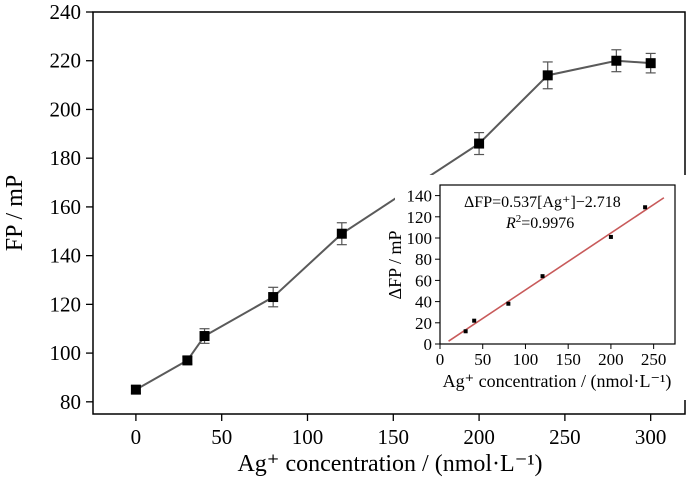 This screenshot has height=489, width=700. What do you see at coordinates (394, 437) in the screenshot?
I see `main-x-tick-label: 150` at bounding box center [394, 437].